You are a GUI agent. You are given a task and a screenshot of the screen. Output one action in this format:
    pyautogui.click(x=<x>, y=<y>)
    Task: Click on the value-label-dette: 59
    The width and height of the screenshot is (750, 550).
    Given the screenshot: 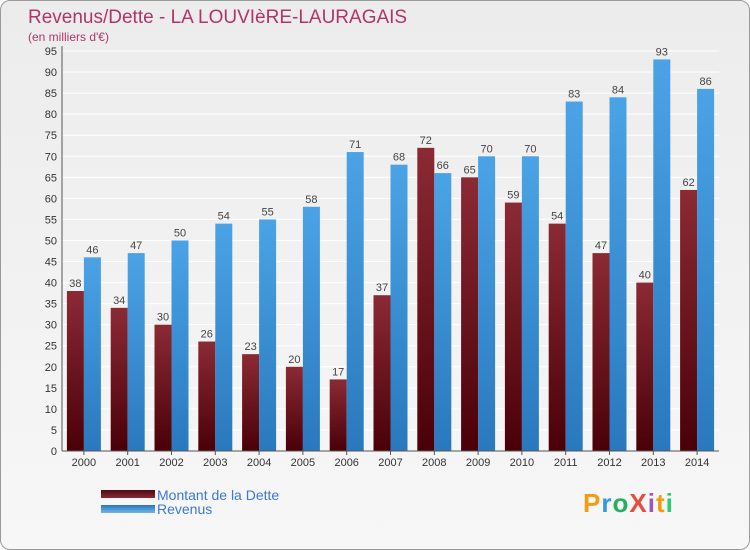 What is the action you would take?
    pyautogui.click(x=513, y=196)
    